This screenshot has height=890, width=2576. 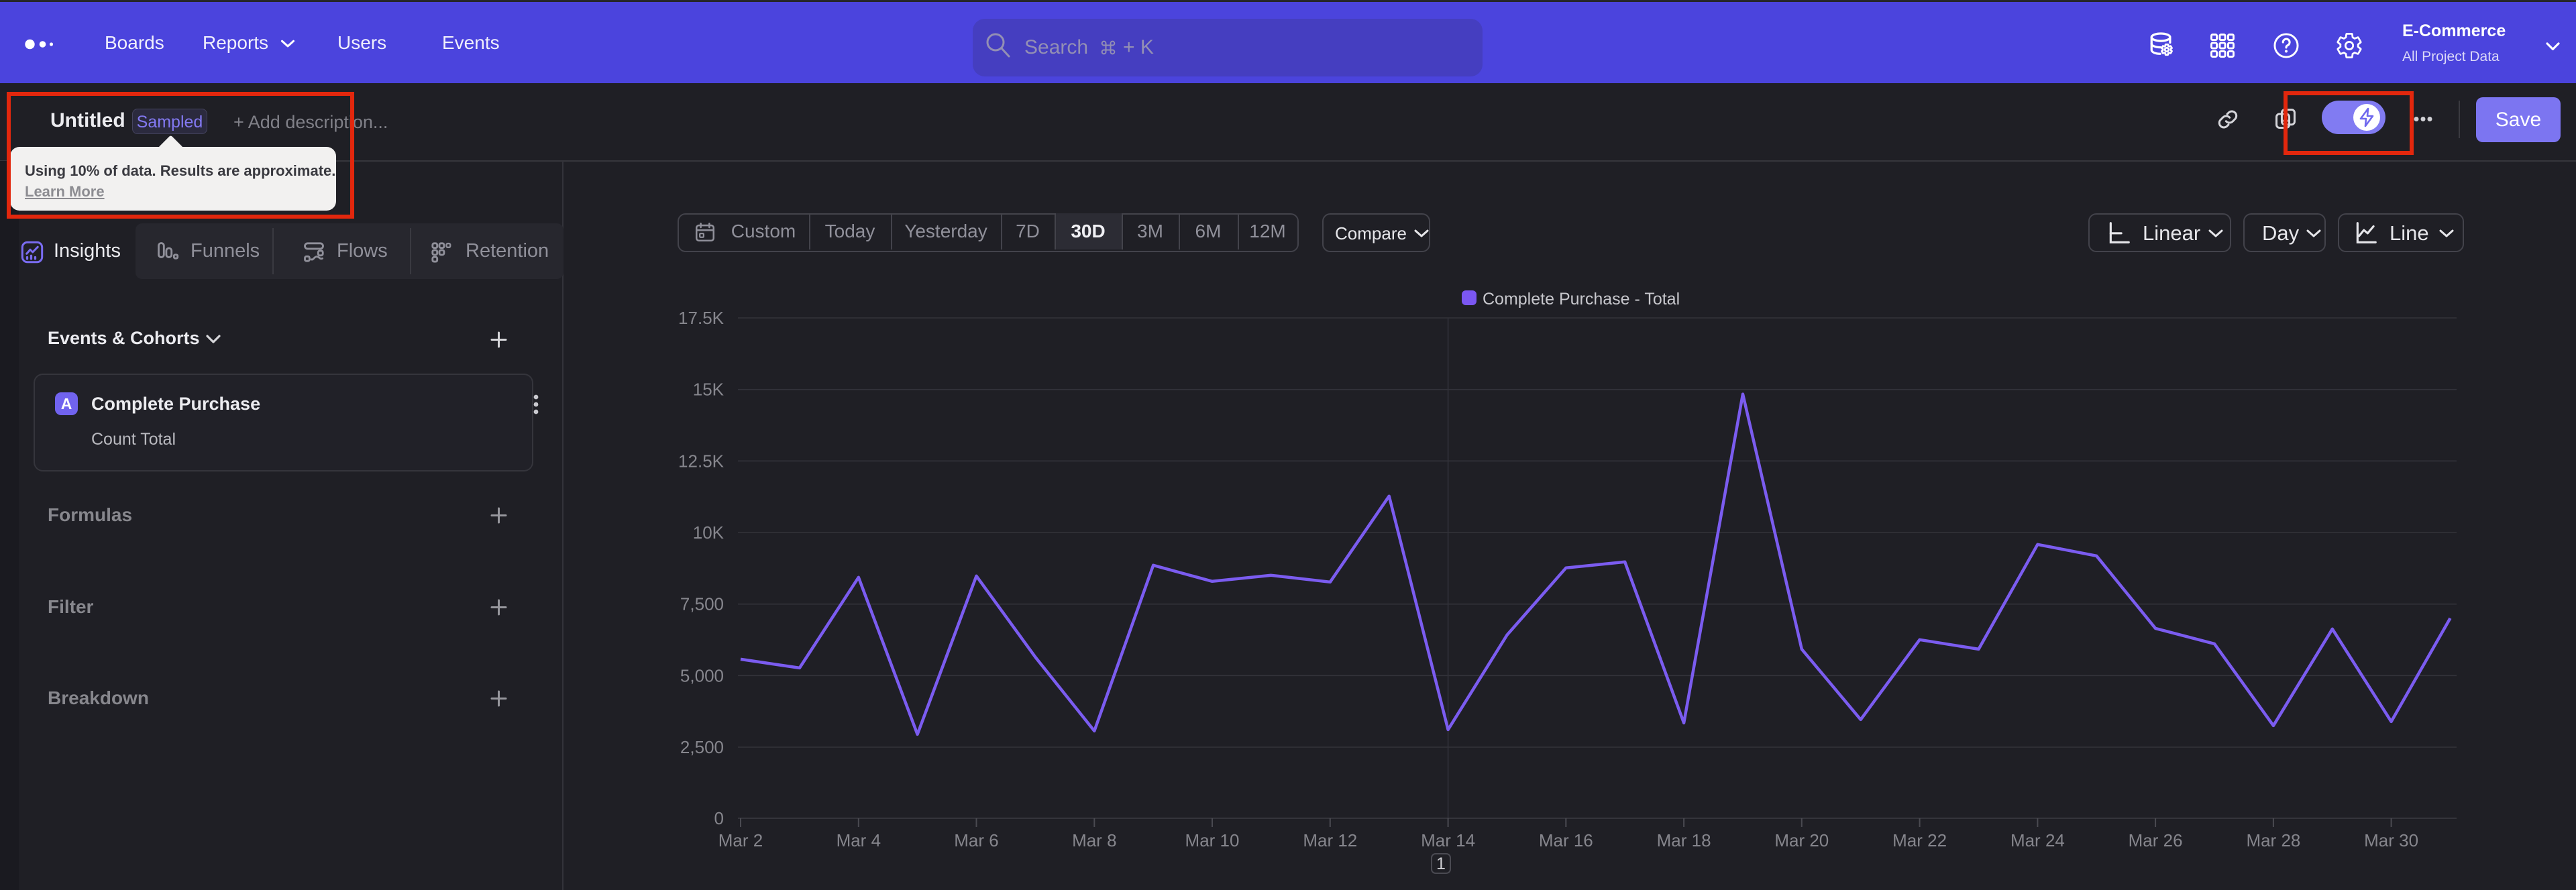 I want to click on svg-text: 0, so click(x=719, y=818).